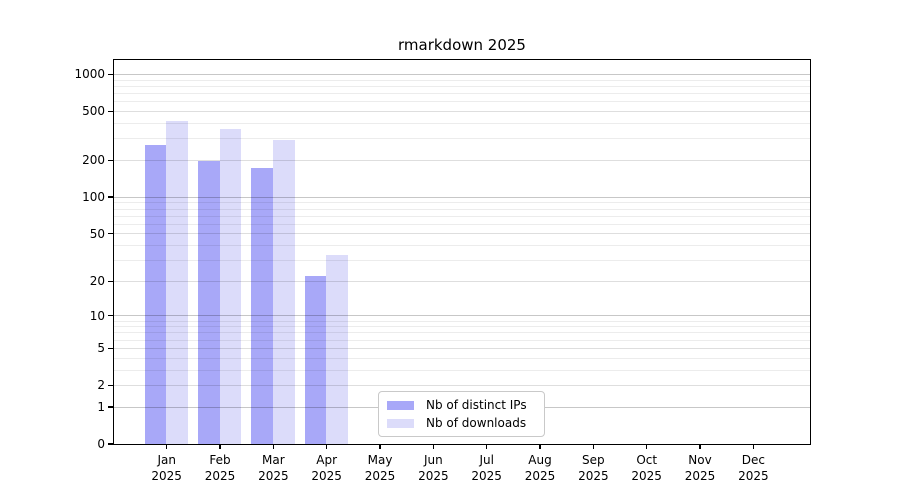 This screenshot has width=900, height=500. What do you see at coordinates (540, 468) in the screenshot?
I see `x-tick-label-aug: Aug 2025` at bounding box center [540, 468].